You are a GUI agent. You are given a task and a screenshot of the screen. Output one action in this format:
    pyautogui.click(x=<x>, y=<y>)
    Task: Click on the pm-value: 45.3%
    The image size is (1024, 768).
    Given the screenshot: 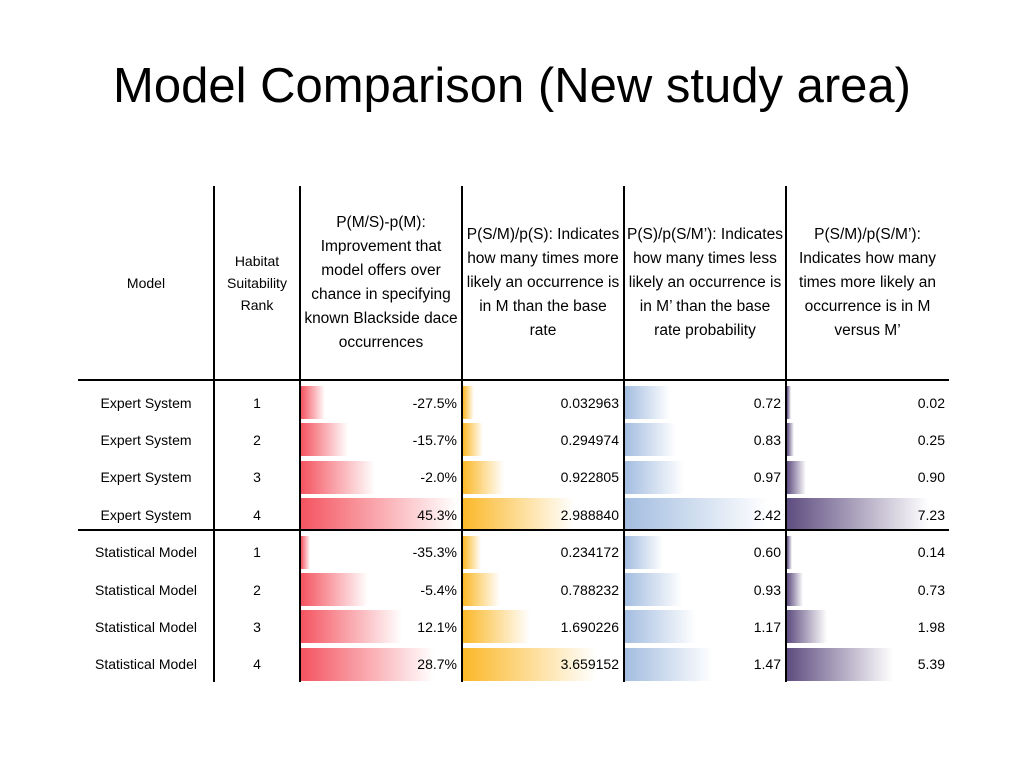 What is the action you would take?
    pyautogui.click(x=437, y=514)
    